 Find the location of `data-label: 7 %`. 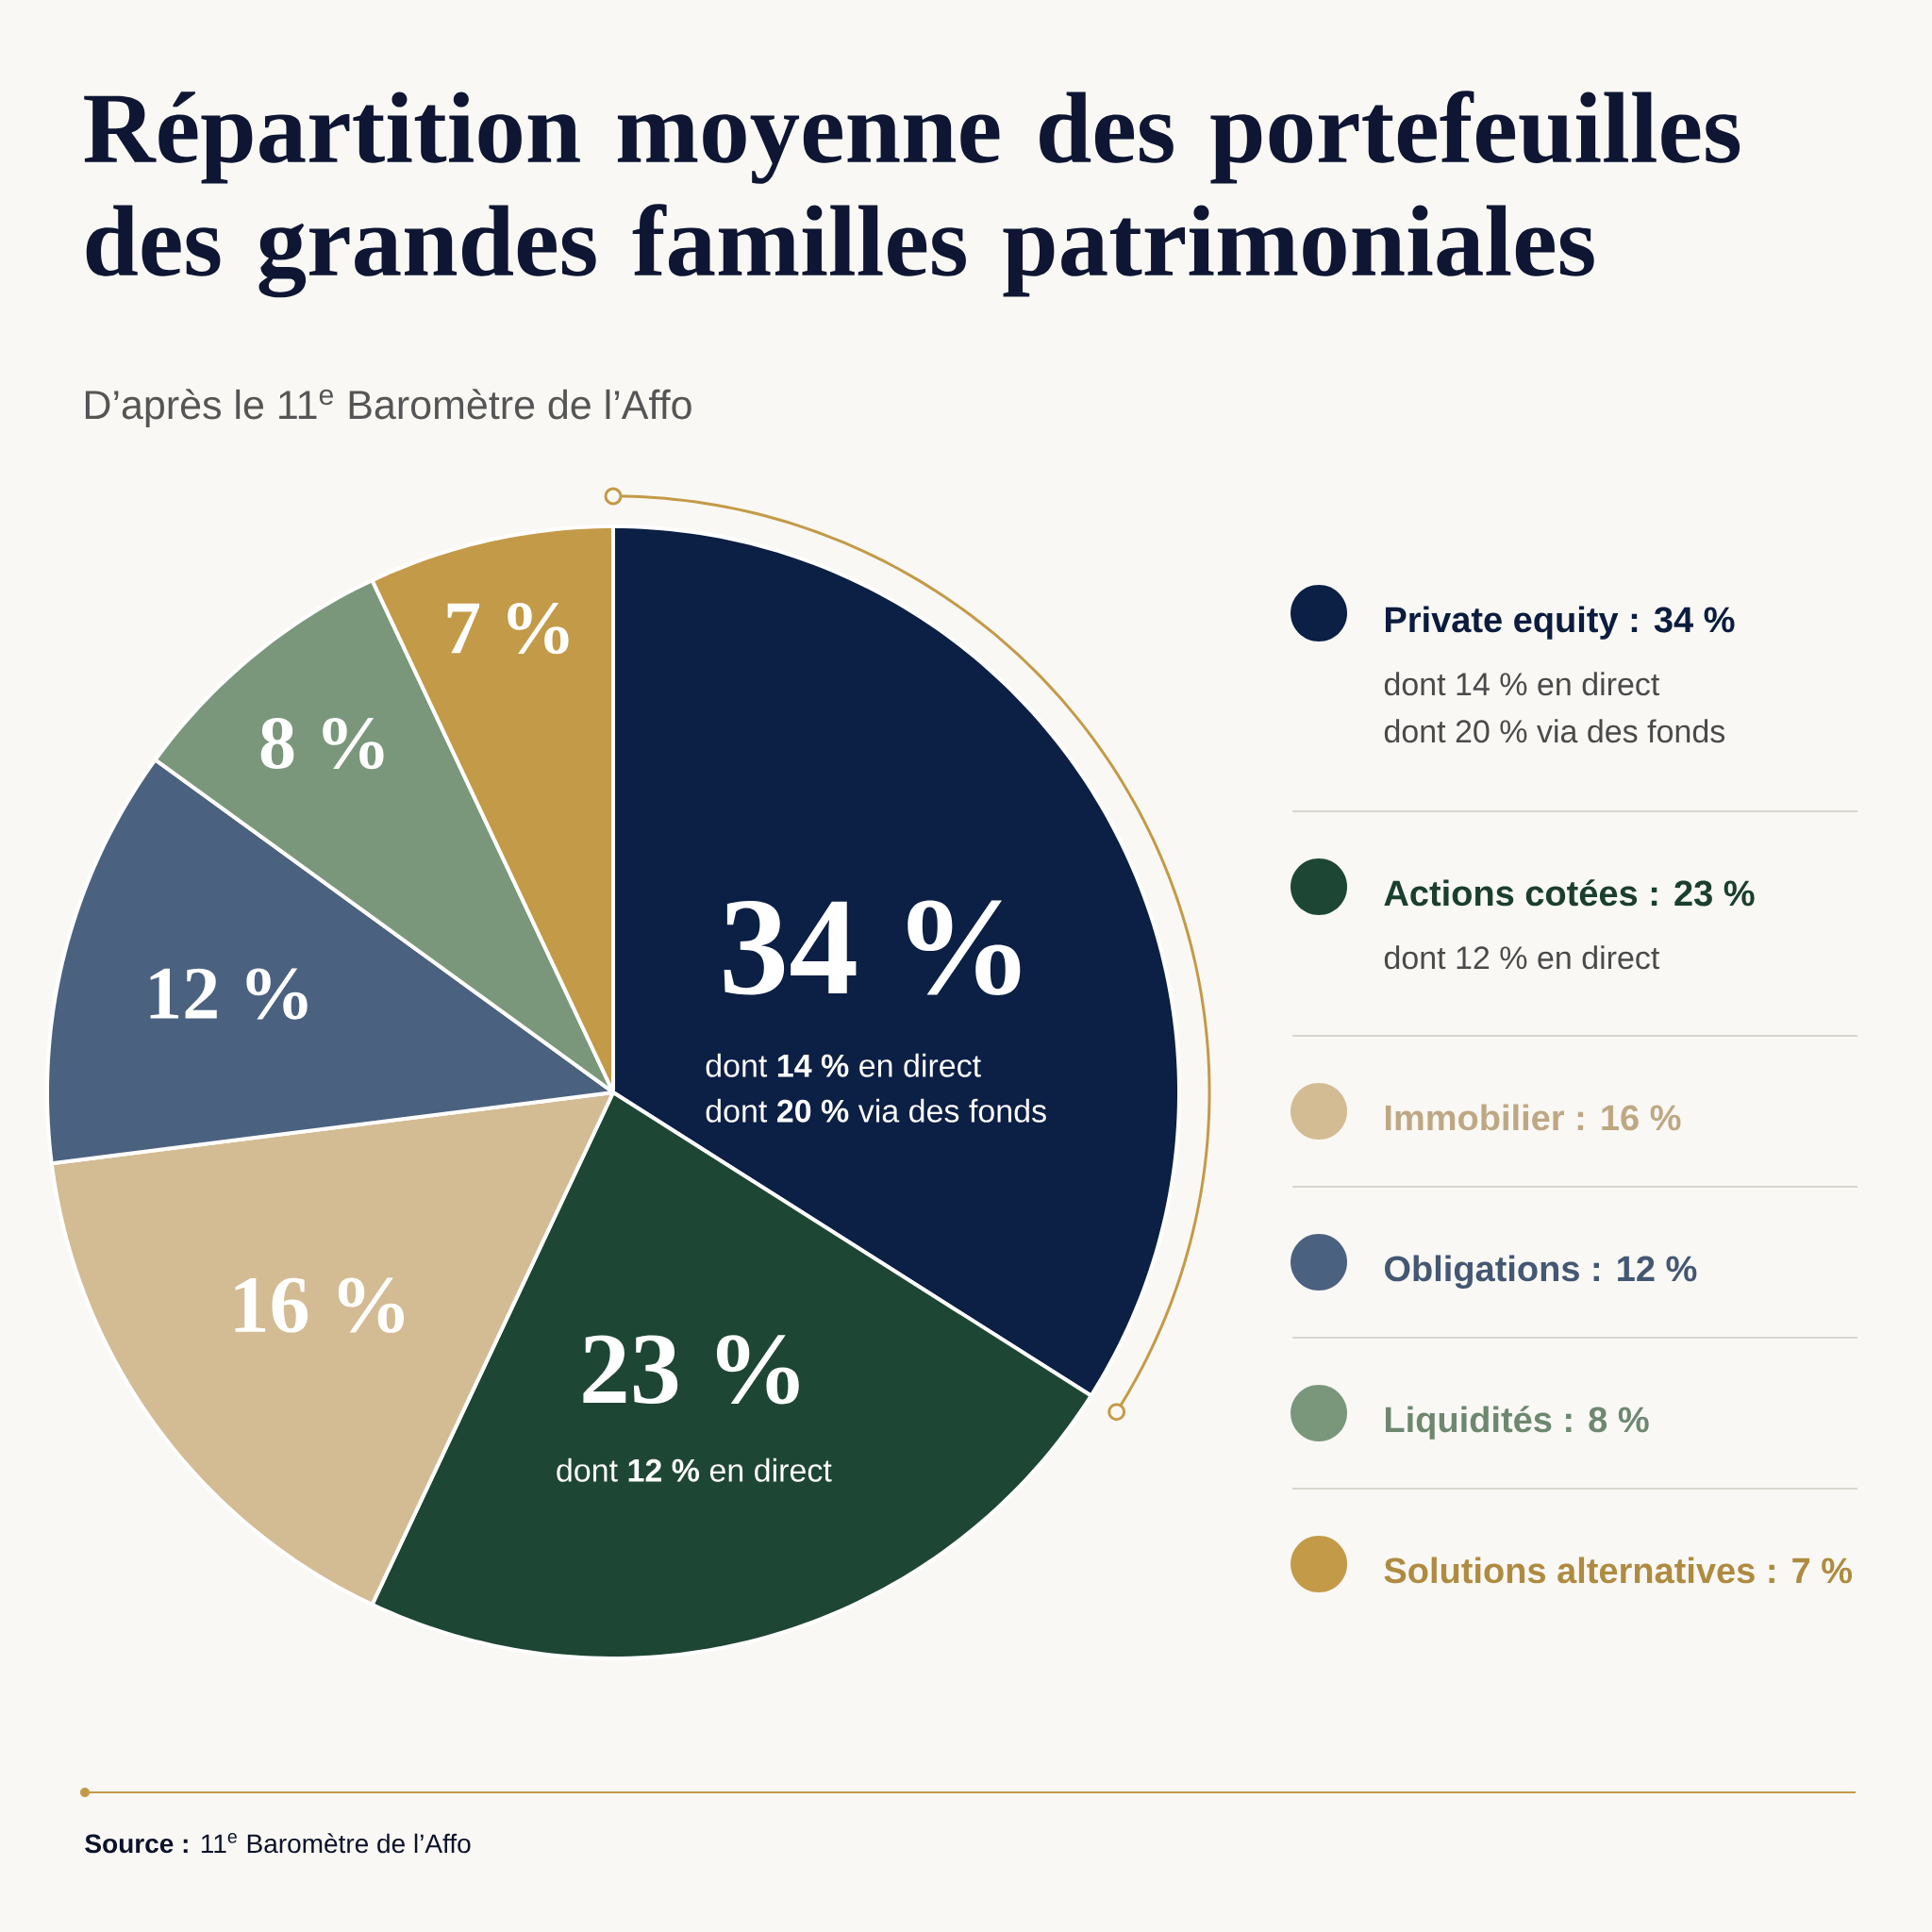

data-label: 7 % is located at coordinates (508, 628).